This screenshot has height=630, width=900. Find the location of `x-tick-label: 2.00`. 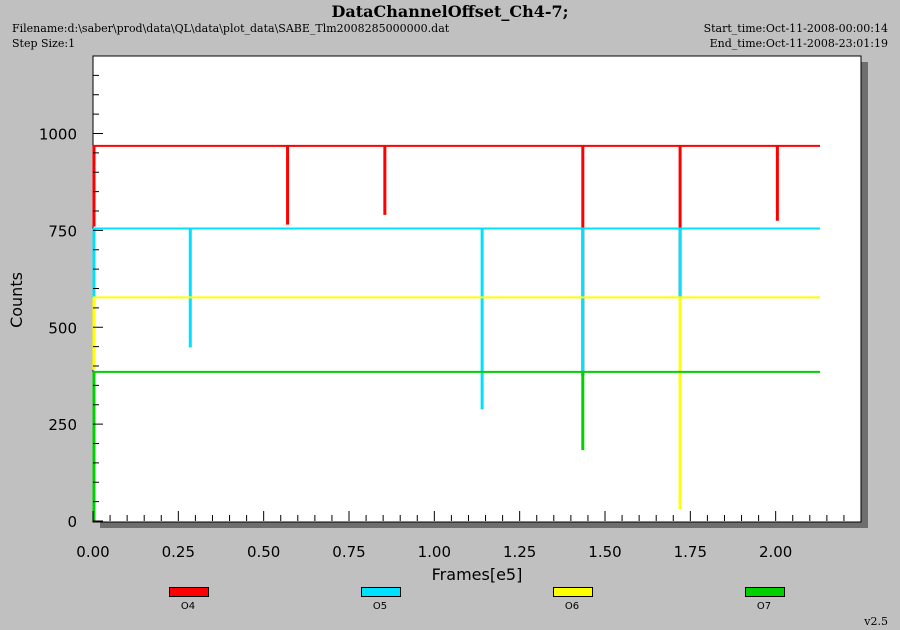

x-tick-label: 2.00 is located at coordinates (775, 552).